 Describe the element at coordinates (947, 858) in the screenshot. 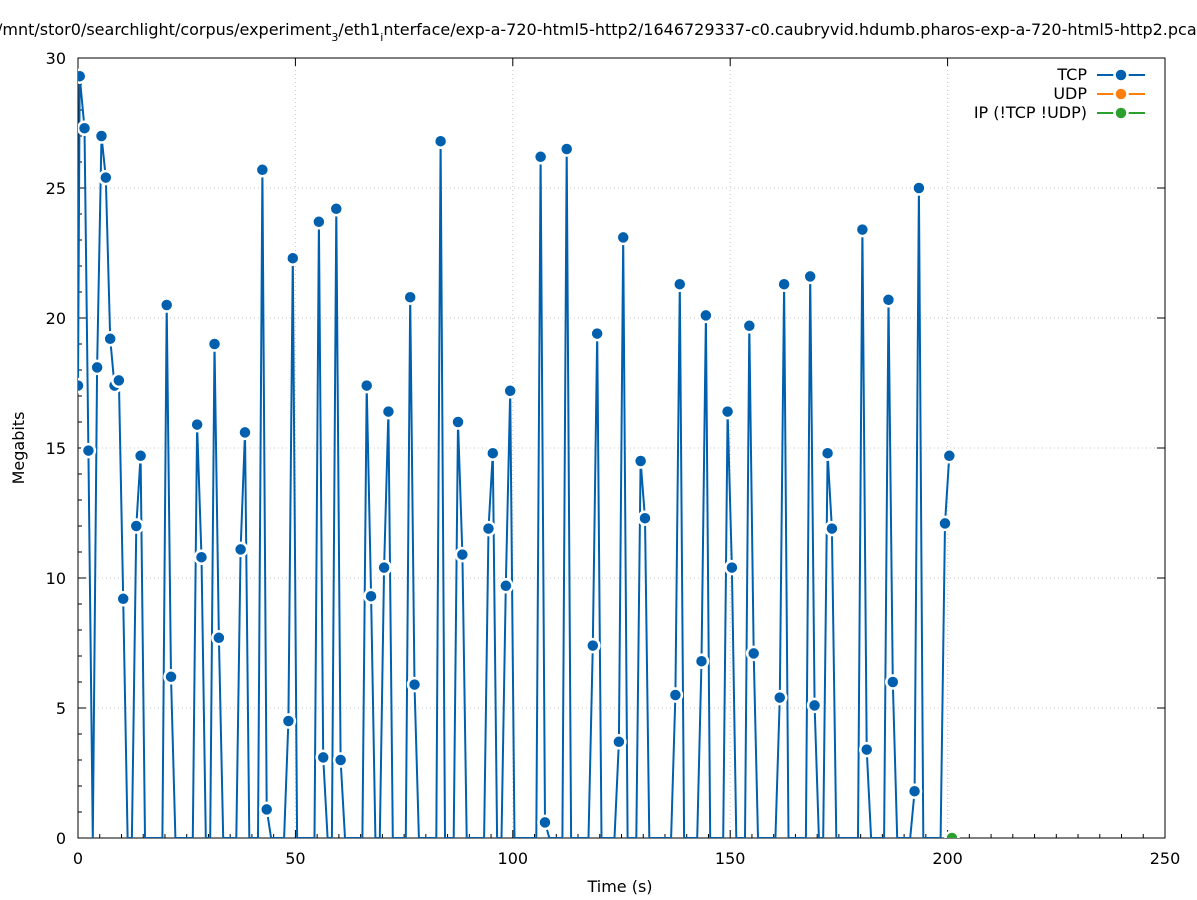

I see `x-tick-label: 200` at that location.